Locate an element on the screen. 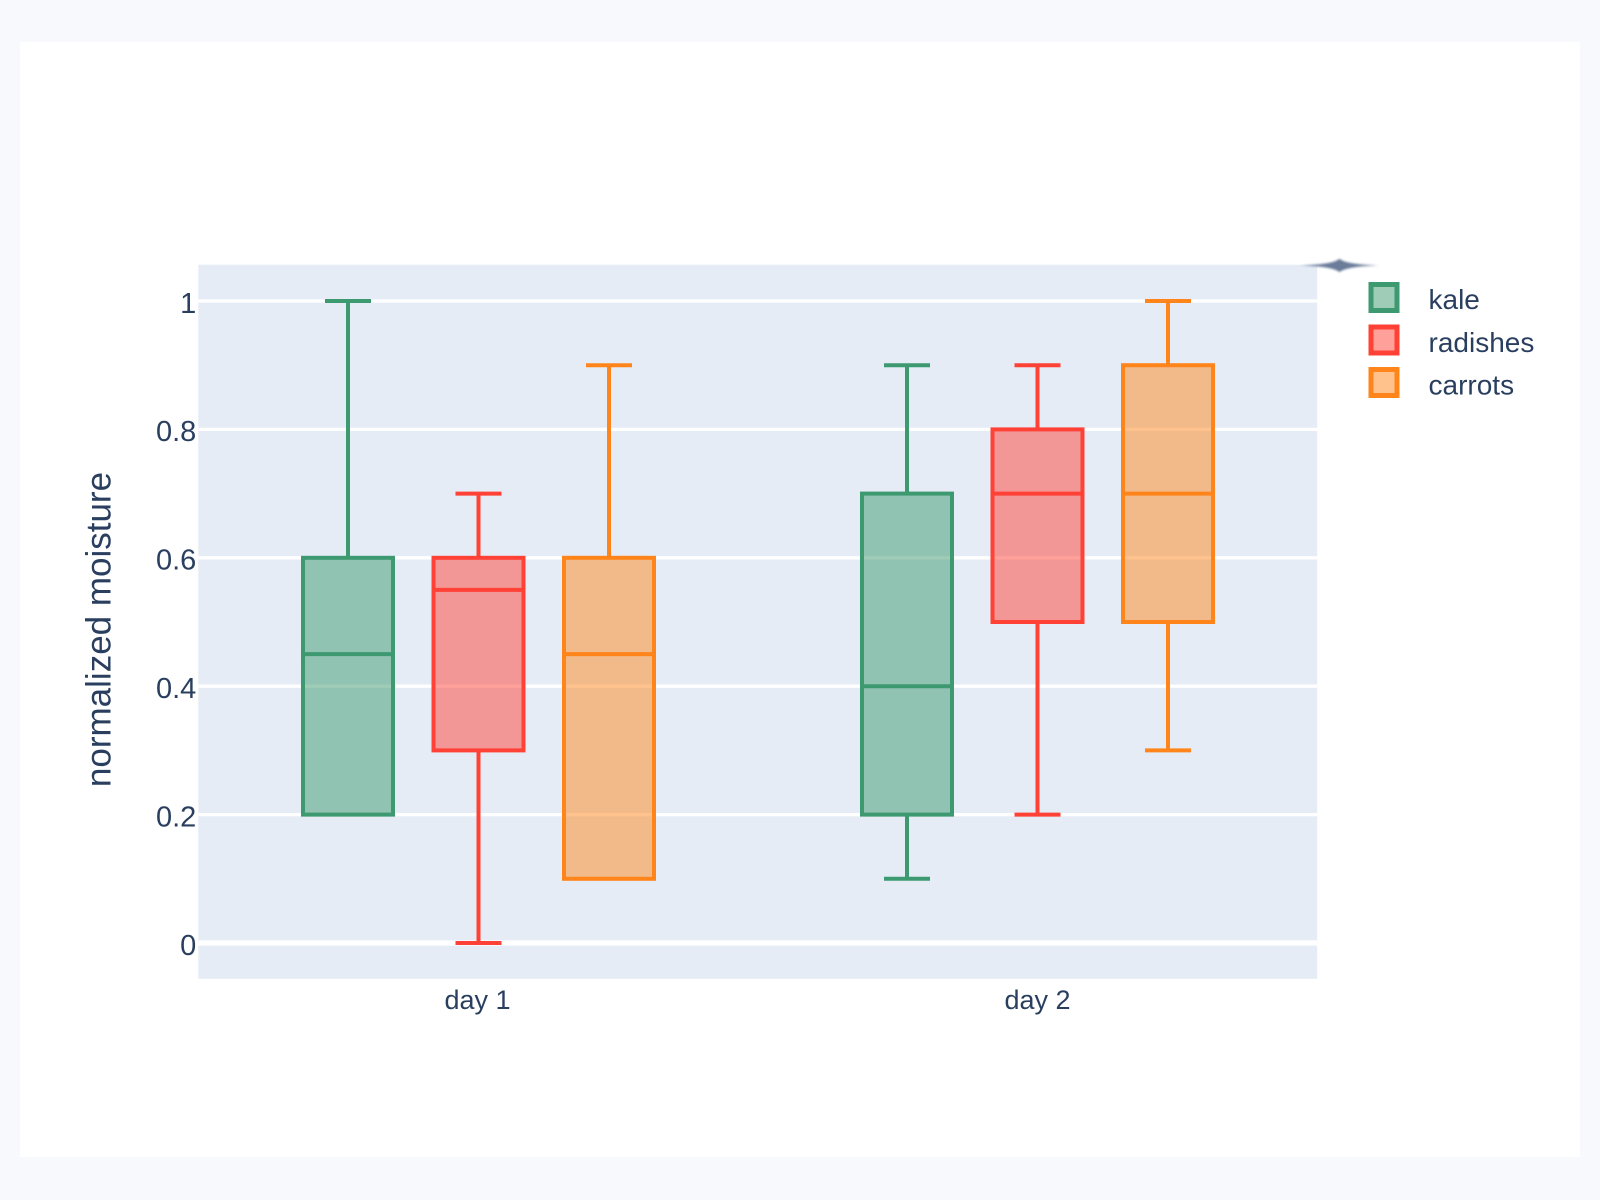  svg-text: kale is located at coordinates (1454, 299).